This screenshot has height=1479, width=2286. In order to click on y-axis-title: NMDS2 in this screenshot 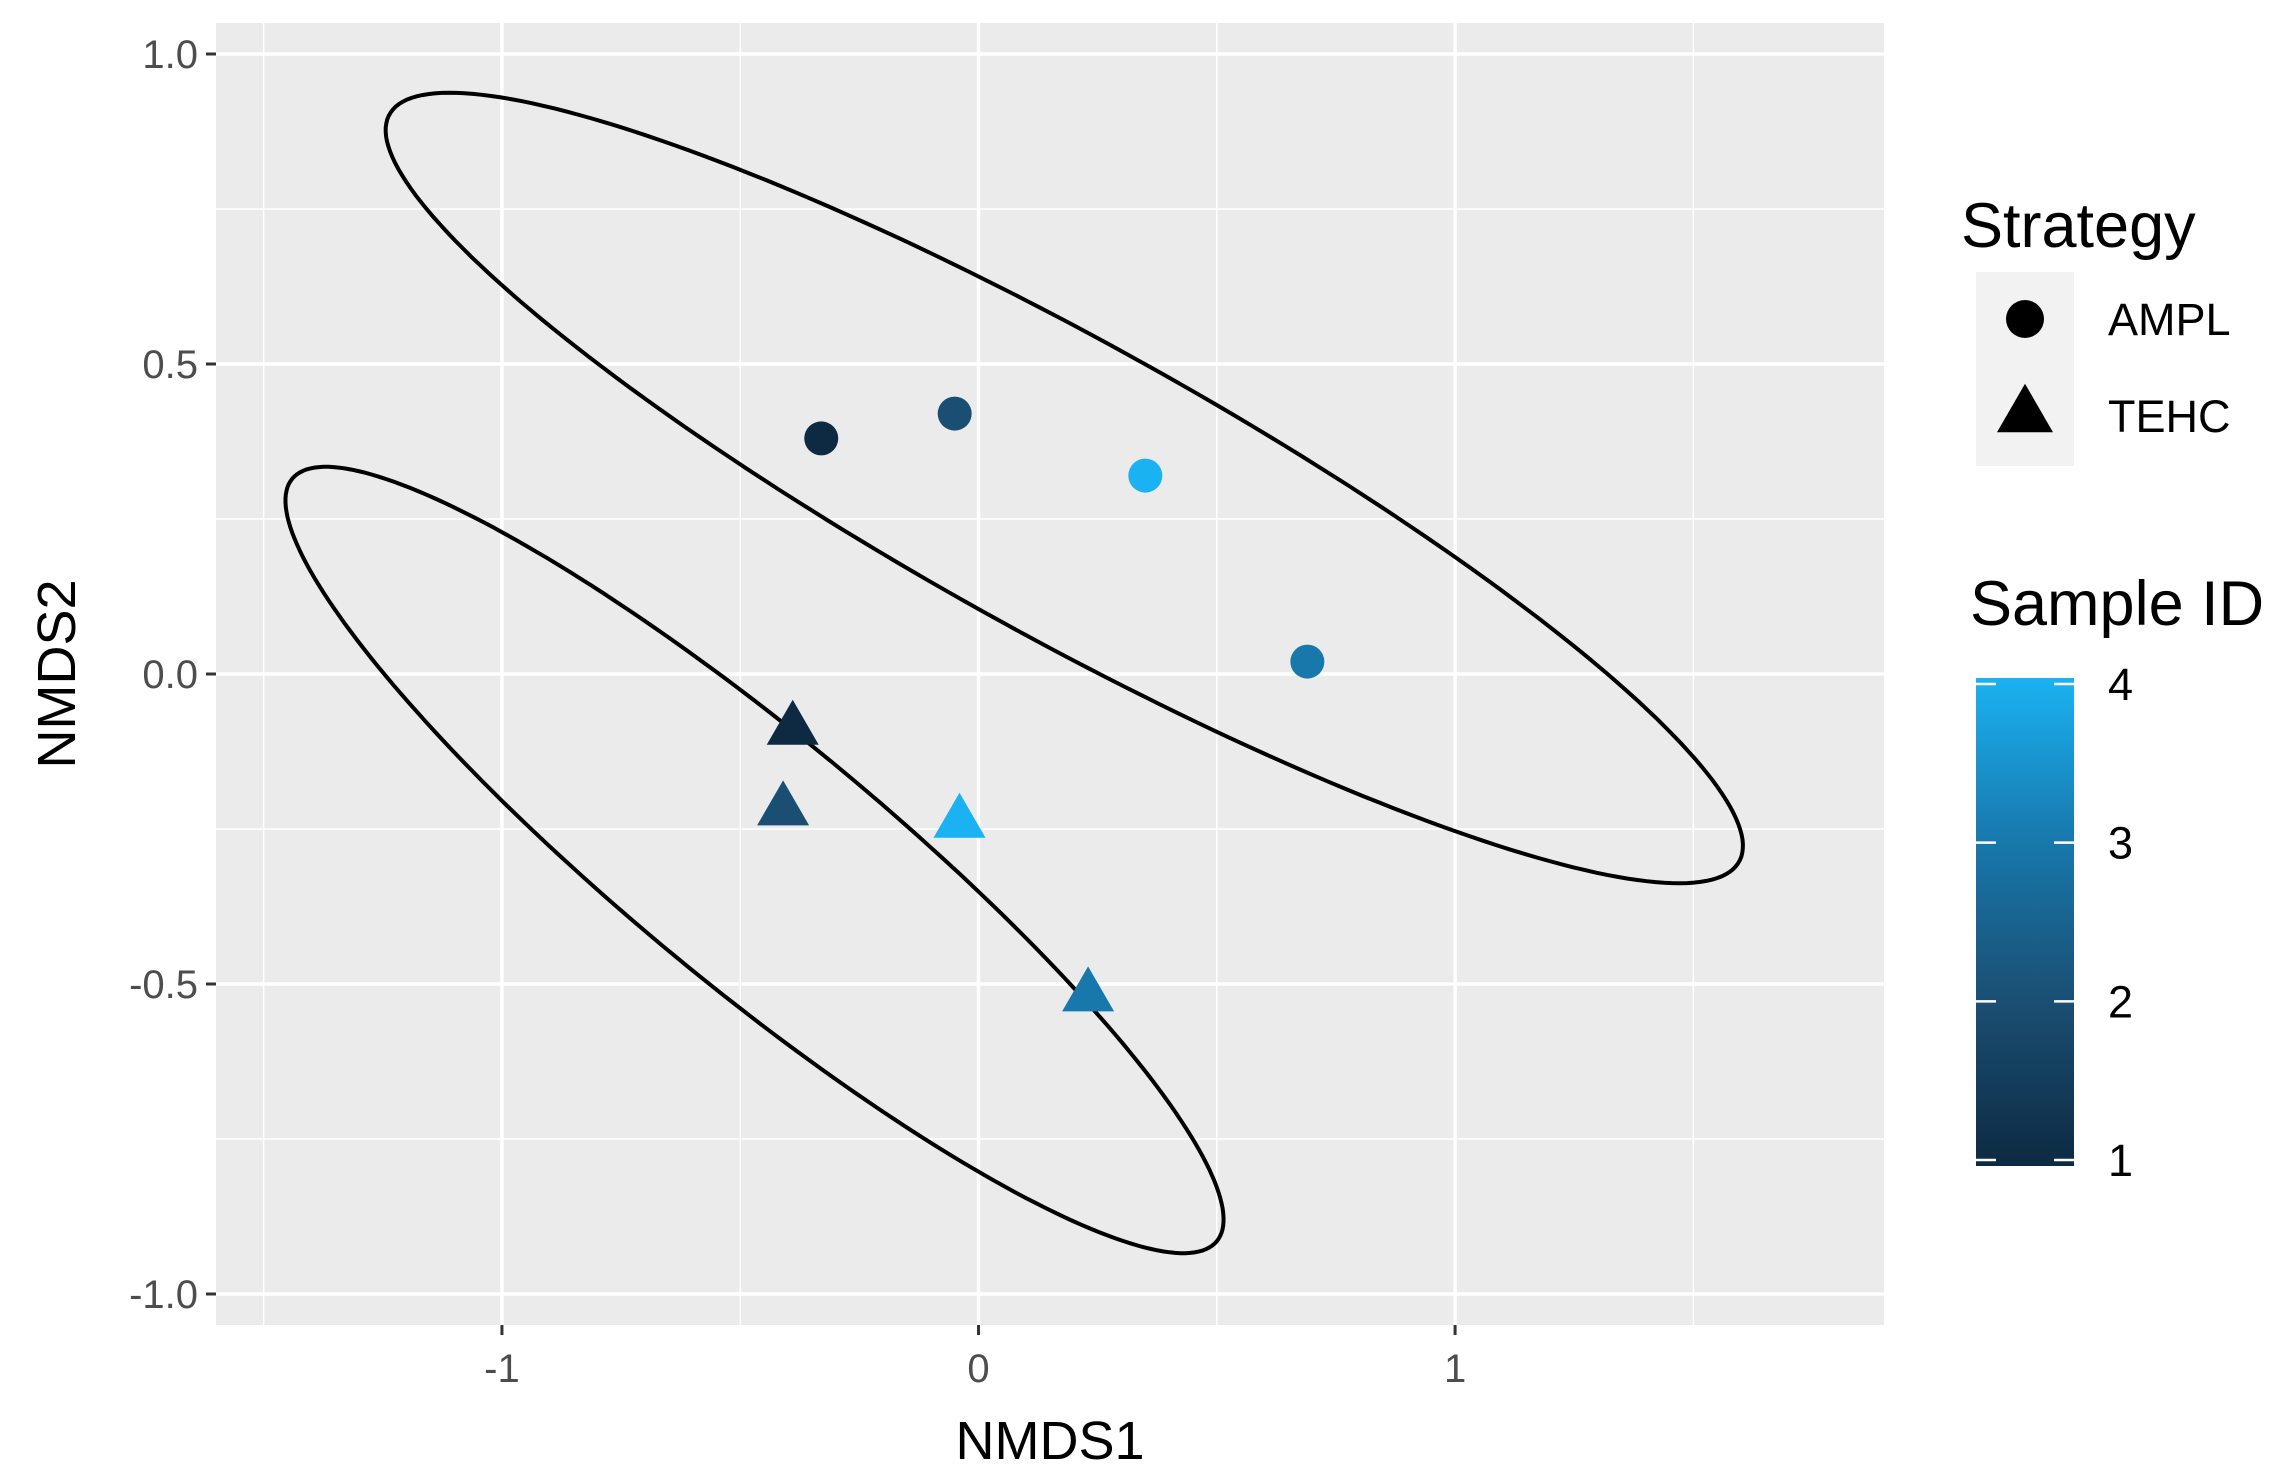, I will do `click(57, 673)`.